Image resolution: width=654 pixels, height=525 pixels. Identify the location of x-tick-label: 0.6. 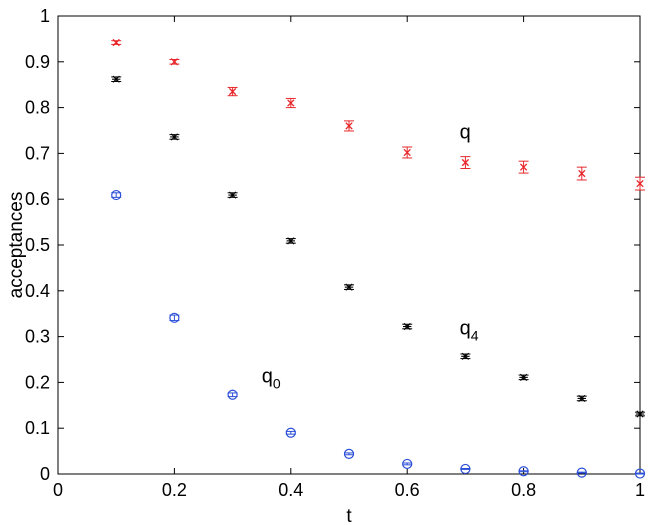
(407, 490).